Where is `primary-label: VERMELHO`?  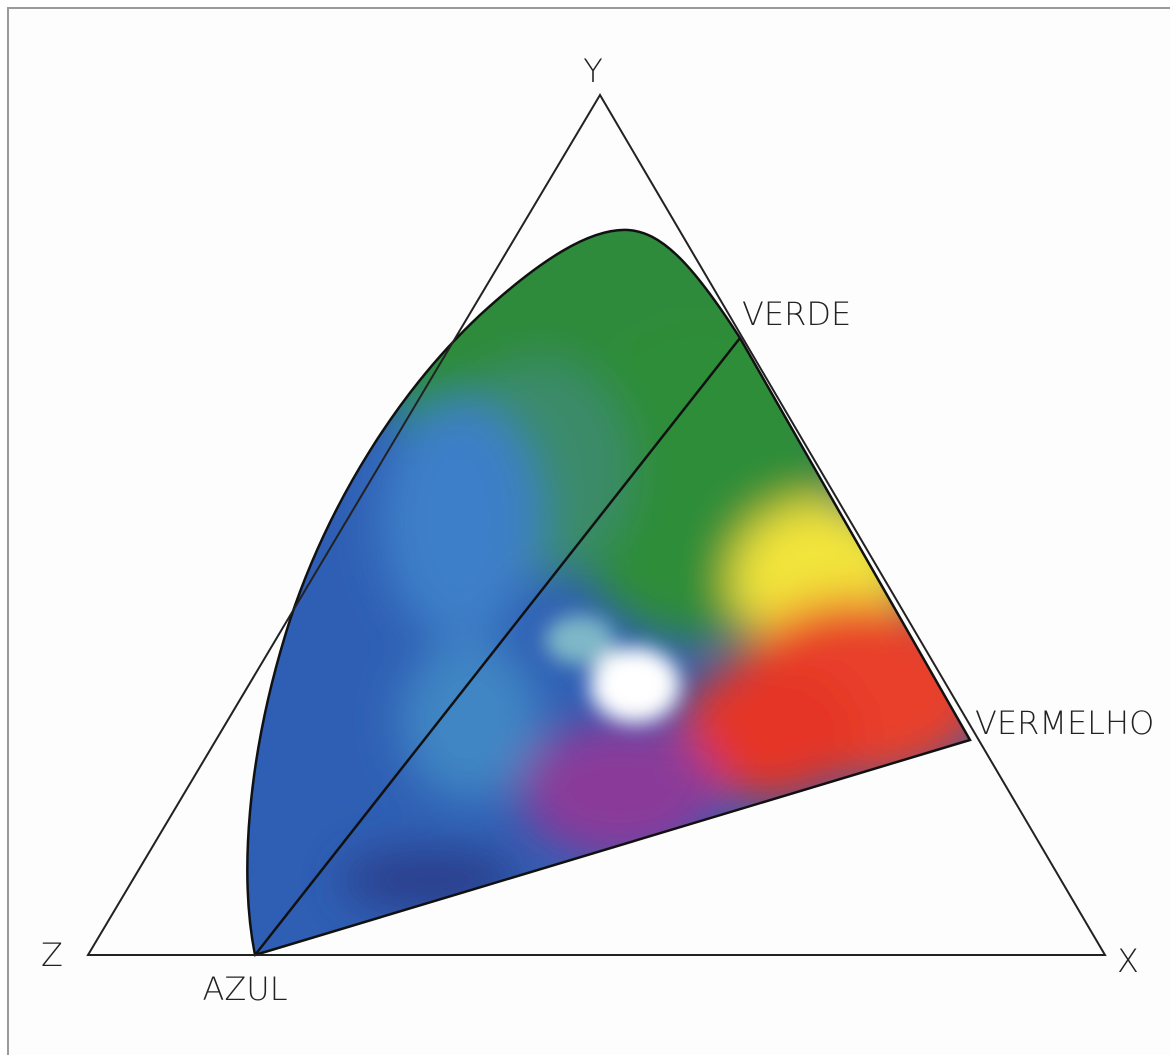
primary-label: VERMELHO is located at coordinates (1064, 723).